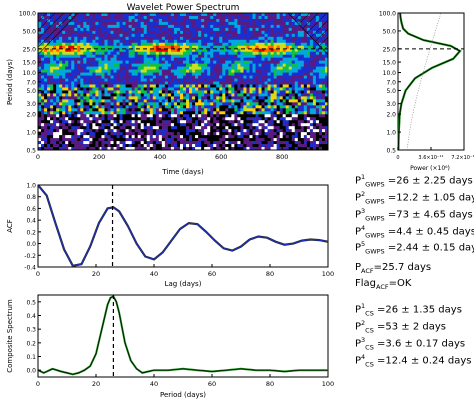 The width and height of the screenshot is (474, 407). What do you see at coordinates (10, 82) in the screenshot?
I see `wavelet-ylabel: Period (days)` at bounding box center [10, 82].